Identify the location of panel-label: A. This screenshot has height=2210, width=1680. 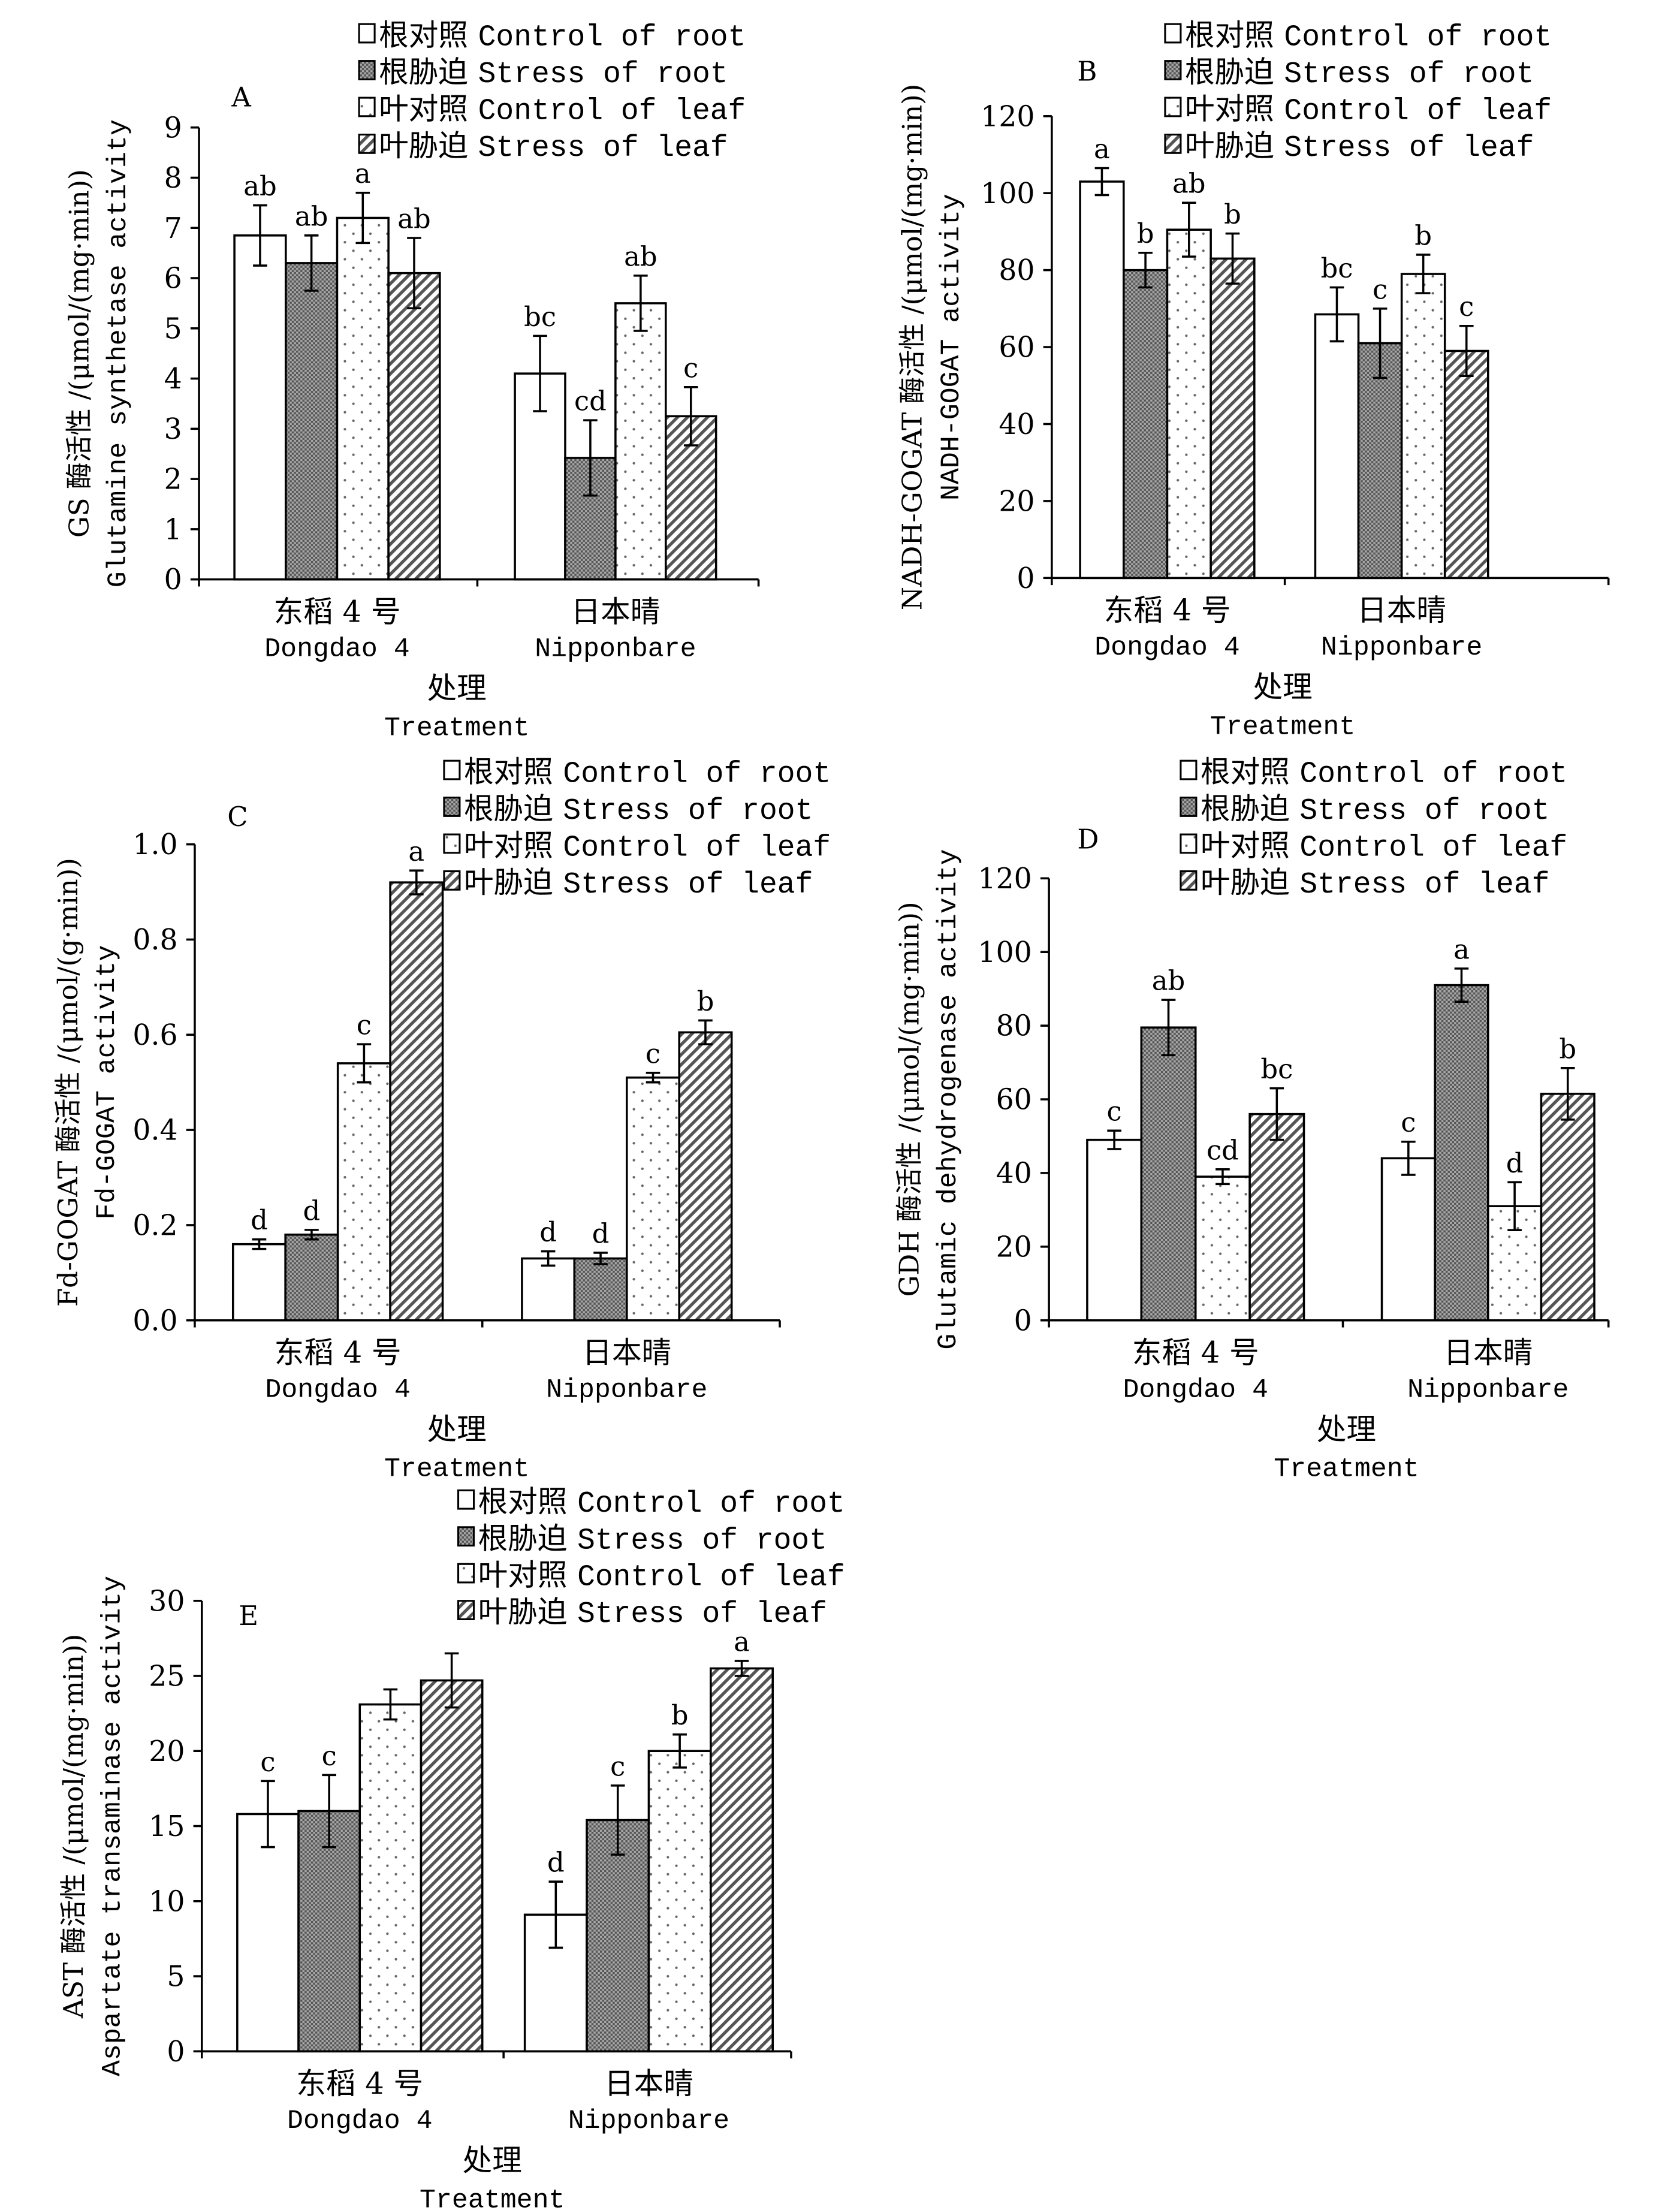
(241, 97).